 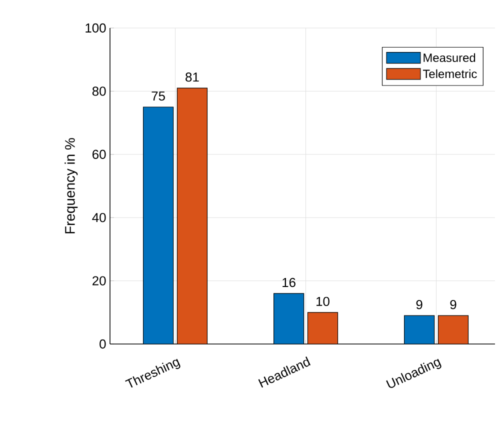 What do you see at coordinates (450, 57) in the screenshot?
I see `legend-label: Measured` at bounding box center [450, 57].